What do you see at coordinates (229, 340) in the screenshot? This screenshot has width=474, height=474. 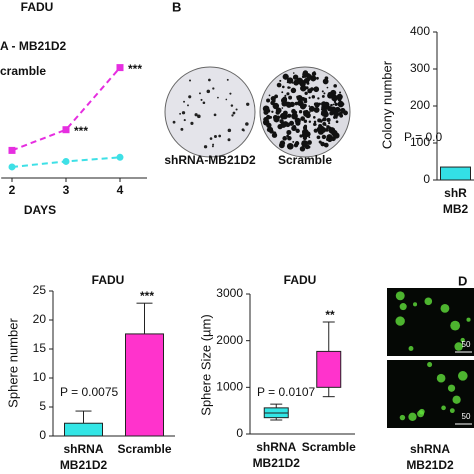 I see `y-tick-label: 2000` at bounding box center [229, 340].